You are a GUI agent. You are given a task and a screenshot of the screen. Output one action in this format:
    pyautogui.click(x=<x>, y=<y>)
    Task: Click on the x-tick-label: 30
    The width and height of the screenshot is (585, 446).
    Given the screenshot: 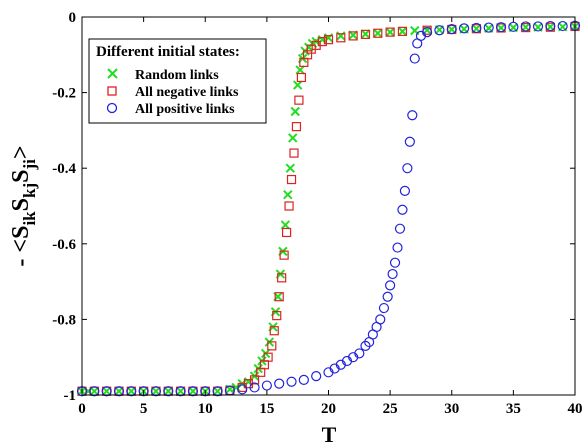 What is the action you would take?
    pyautogui.click(x=451, y=409)
    